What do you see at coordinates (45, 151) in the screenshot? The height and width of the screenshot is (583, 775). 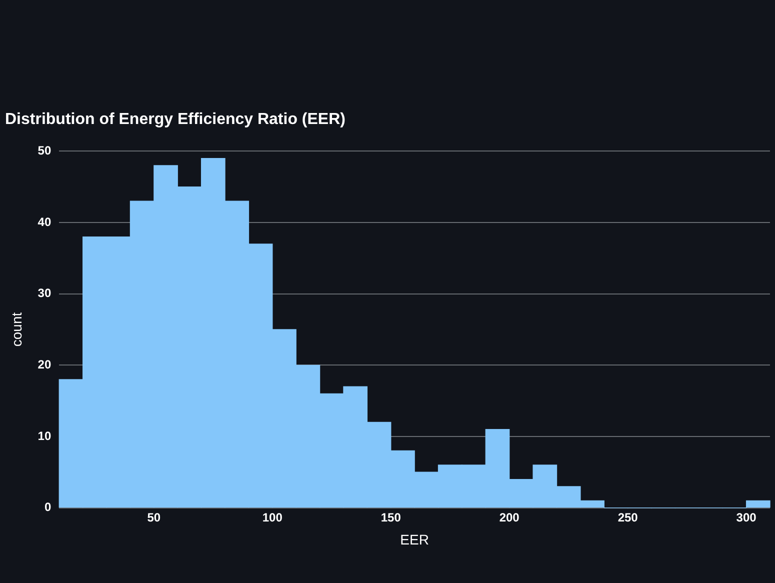 I see `y-tick-label: 50` at bounding box center [45, 151].